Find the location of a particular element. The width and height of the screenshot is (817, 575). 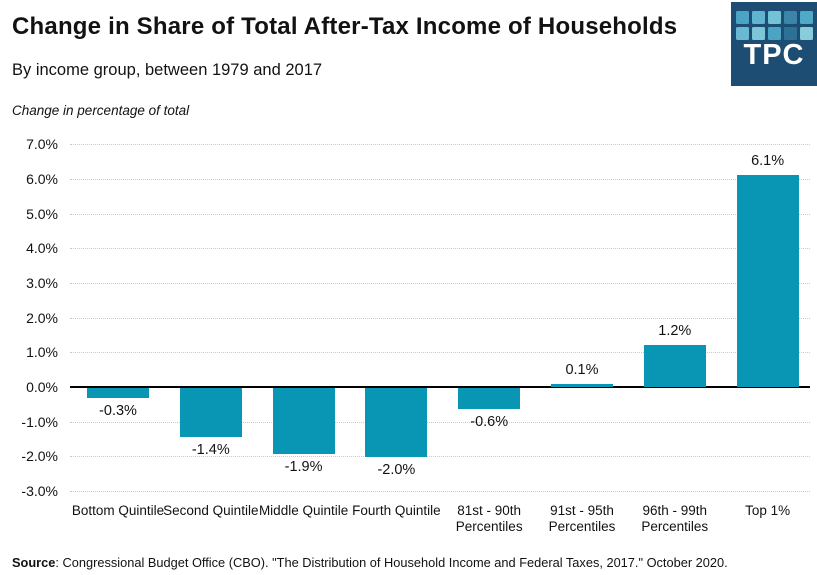

bar-value-label: -1.9% is located at coordinates (303, 467).